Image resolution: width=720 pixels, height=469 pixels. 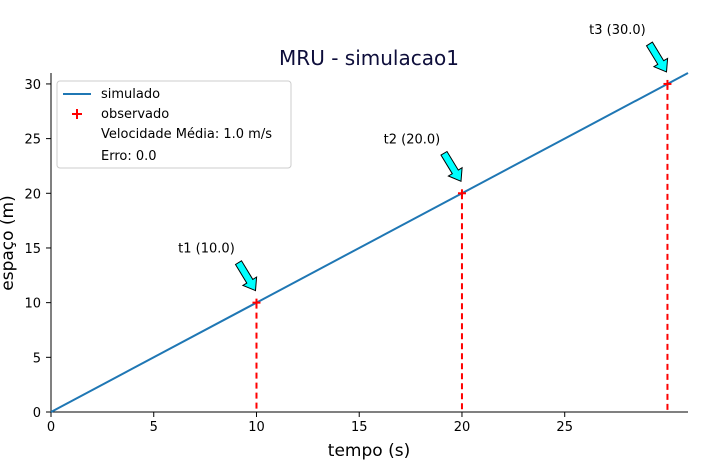 I want to click on x-tick-label: 20, so click(x=462, y=427).